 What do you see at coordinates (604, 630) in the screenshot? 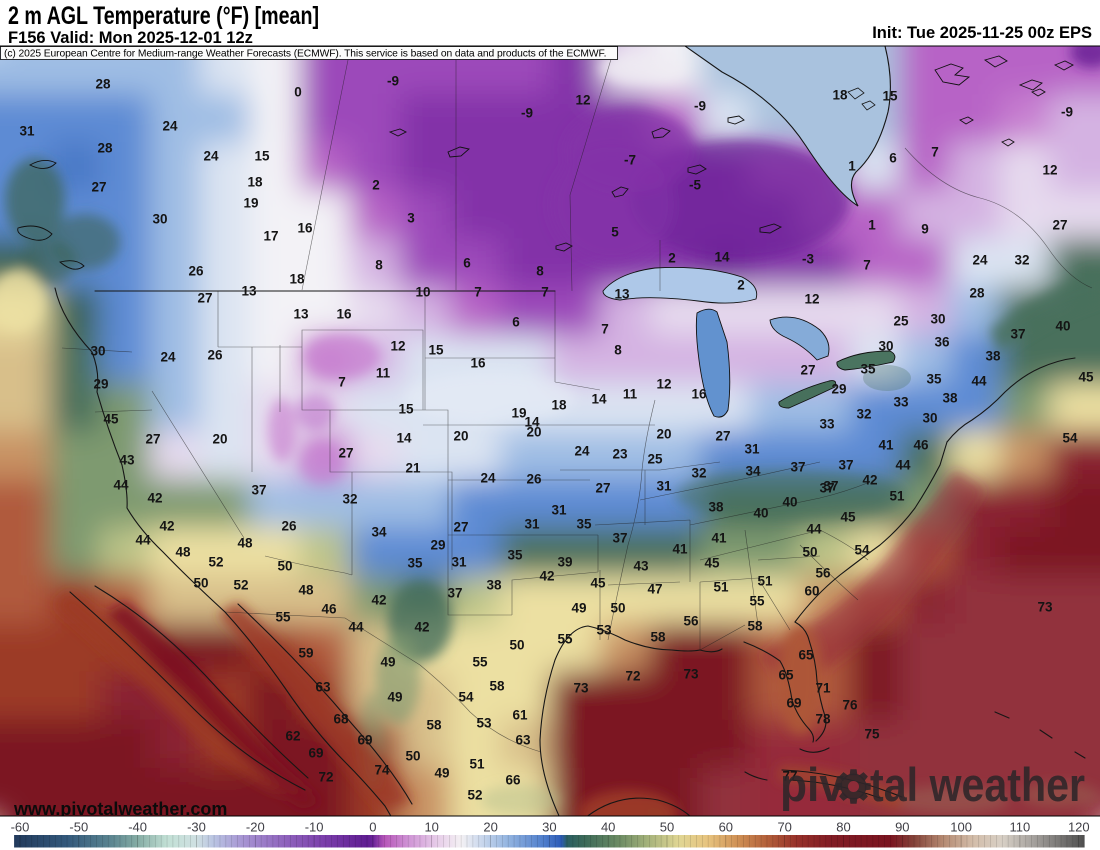
I see `svg-text: 53` at bounding box center [604, 630].